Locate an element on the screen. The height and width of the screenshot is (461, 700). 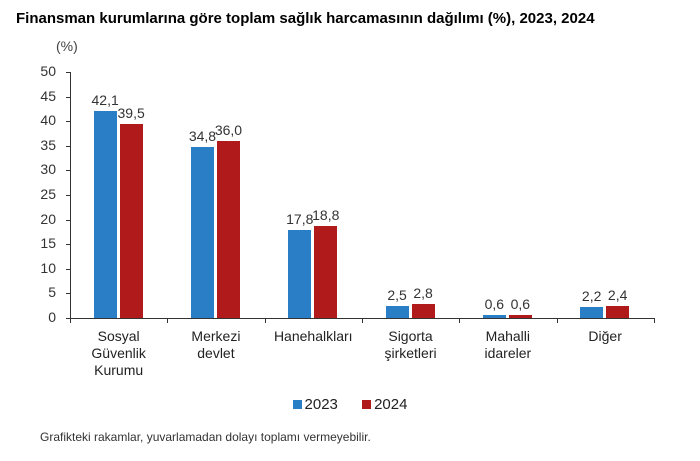
category-label-line: Diğer is located at coordinates (605, 336).